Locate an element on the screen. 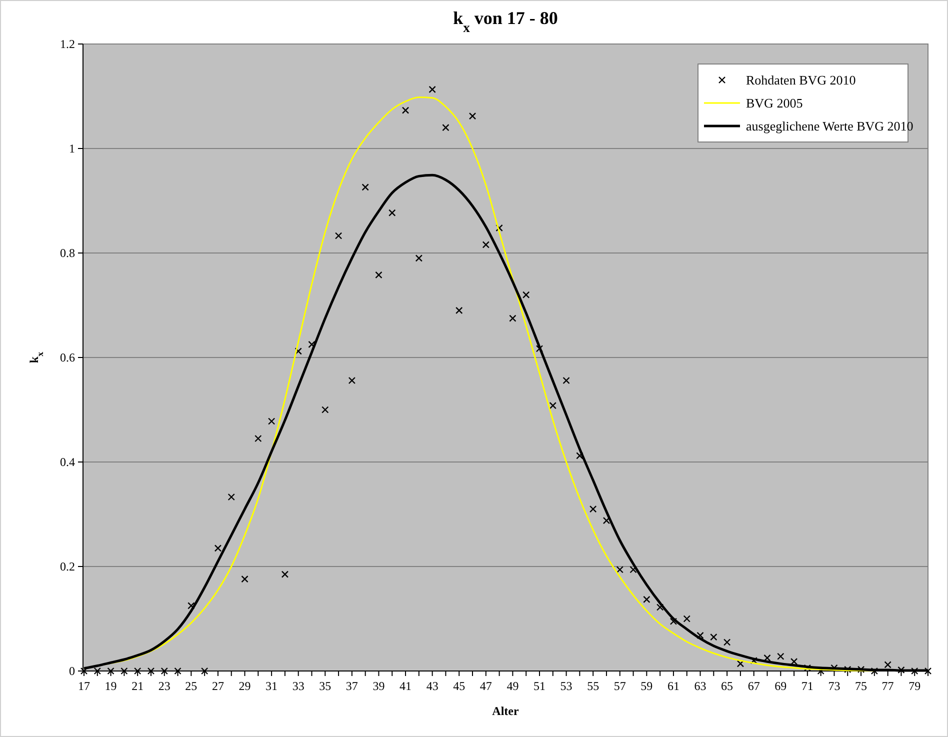 This screenshot has width=948, height=737. y-tick-label: 0.8 is located at coordinates (67, 253).